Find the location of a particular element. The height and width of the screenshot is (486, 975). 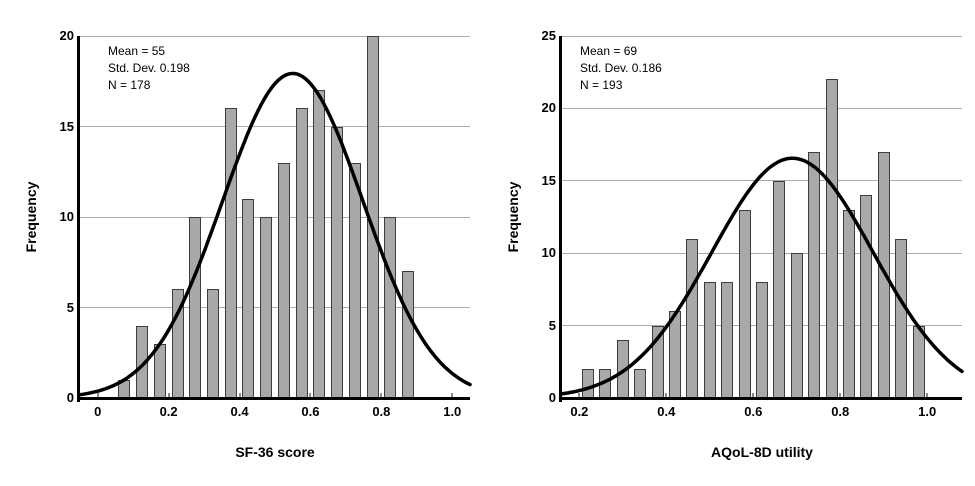

stats-annotation: Mean = 69 Std. Dev. 0.186 N = 193 is located at coordinates (621, 68).